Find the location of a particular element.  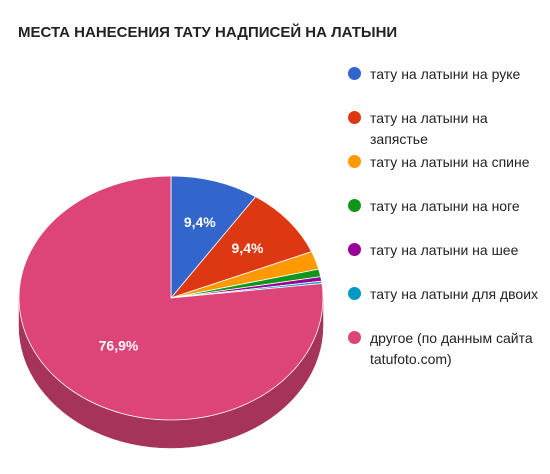

pie-slice-label-1: 9,4% is located at coordinates (200, 222).